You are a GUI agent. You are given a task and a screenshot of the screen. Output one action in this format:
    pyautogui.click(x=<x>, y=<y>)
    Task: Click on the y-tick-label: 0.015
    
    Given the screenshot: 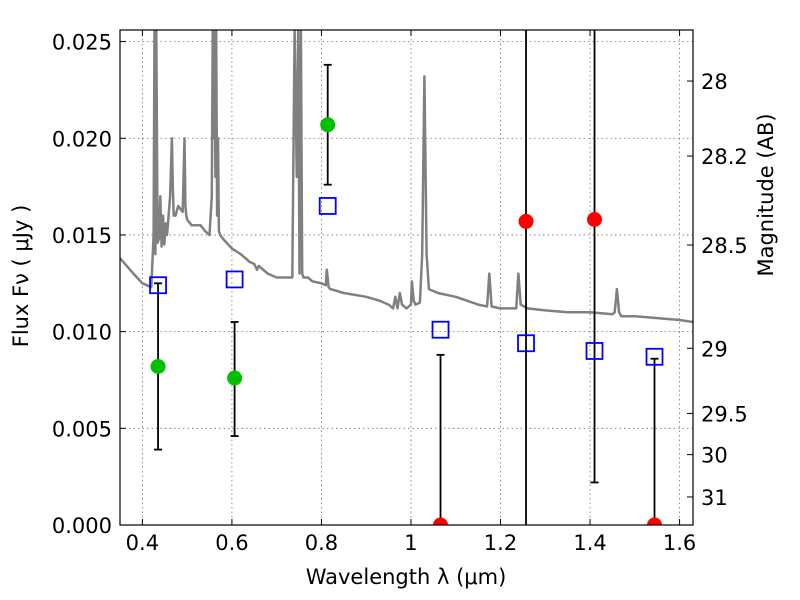 What is the action you would take?
    pyautogui.click(x=82, y=236)
    